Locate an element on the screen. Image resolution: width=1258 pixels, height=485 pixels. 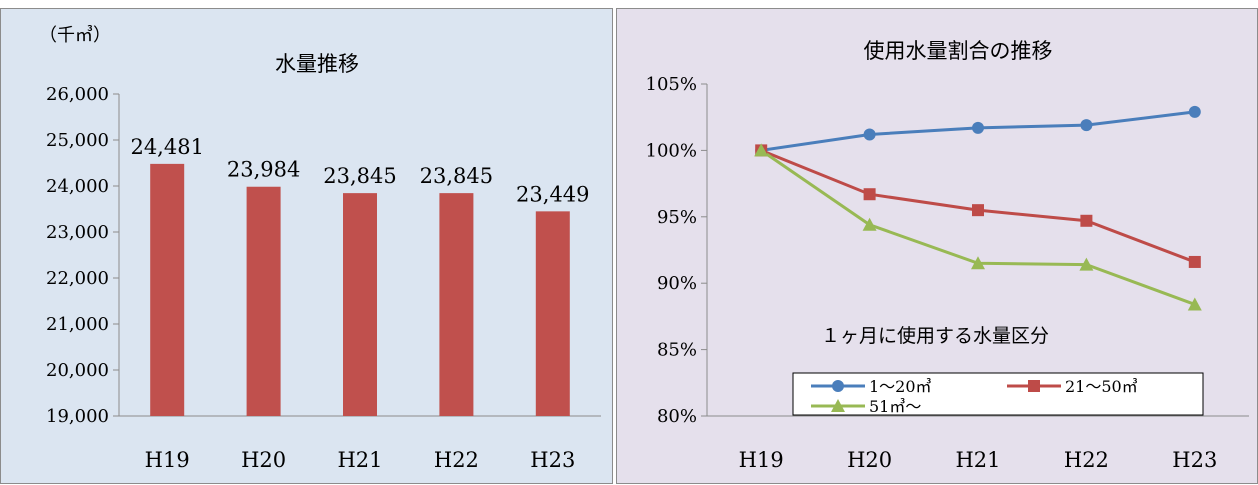
y-tick-label: 90% is located at coordinates (677, 283).